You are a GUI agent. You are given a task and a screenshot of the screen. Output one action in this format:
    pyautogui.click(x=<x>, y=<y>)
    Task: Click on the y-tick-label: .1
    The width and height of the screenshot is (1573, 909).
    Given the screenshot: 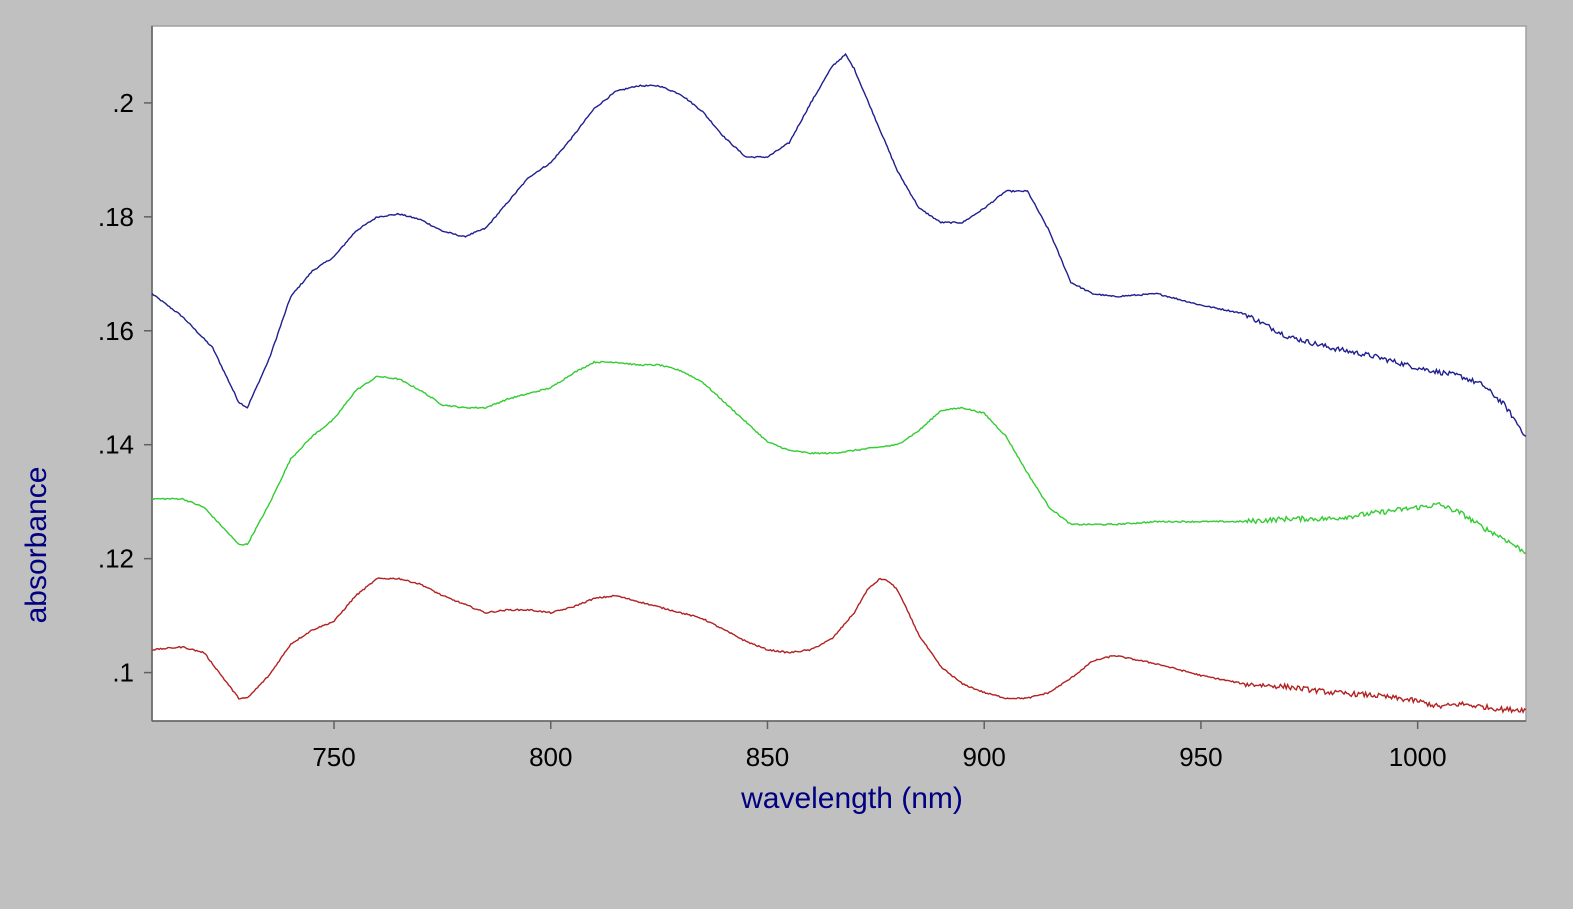 What is the action you would take?
    pyautogui.click(x=123, y=673)
    